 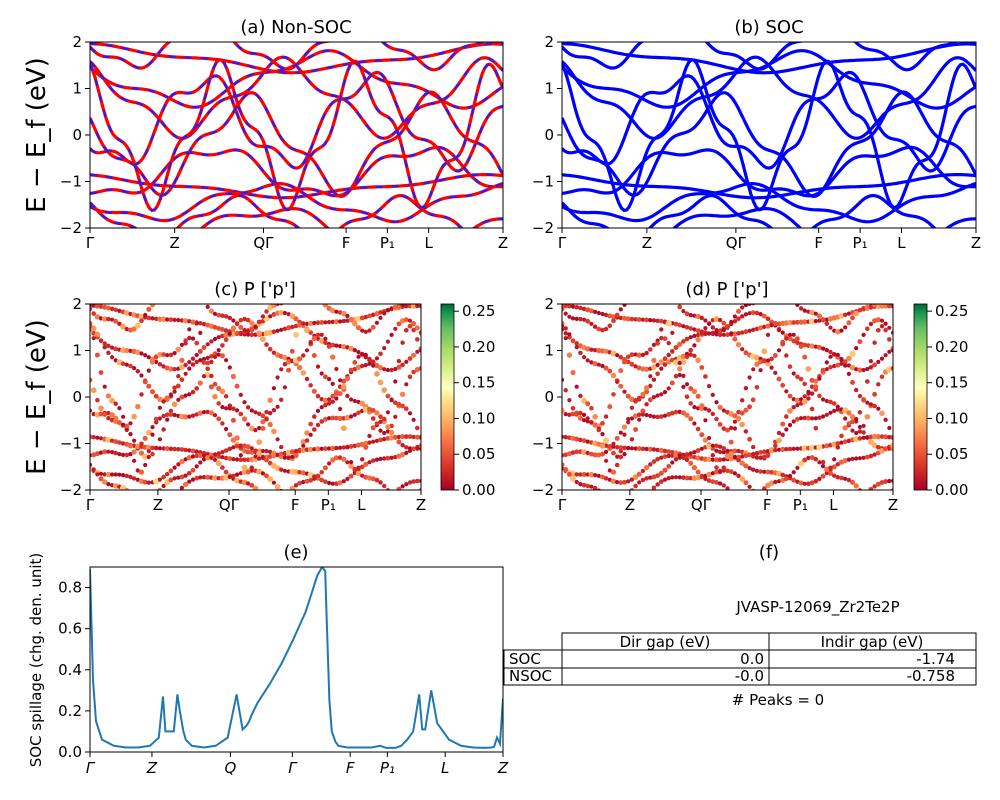 I want to click on x-tick-label: F, so click(x=350, y=768).